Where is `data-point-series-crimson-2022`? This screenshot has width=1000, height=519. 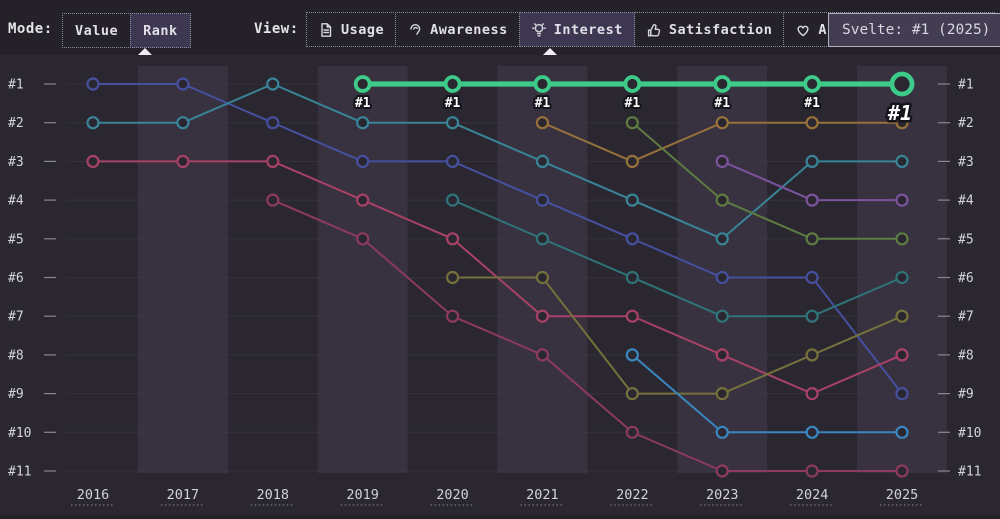
data-point-series-crimson-2022 is located at coordinates (632, 316).